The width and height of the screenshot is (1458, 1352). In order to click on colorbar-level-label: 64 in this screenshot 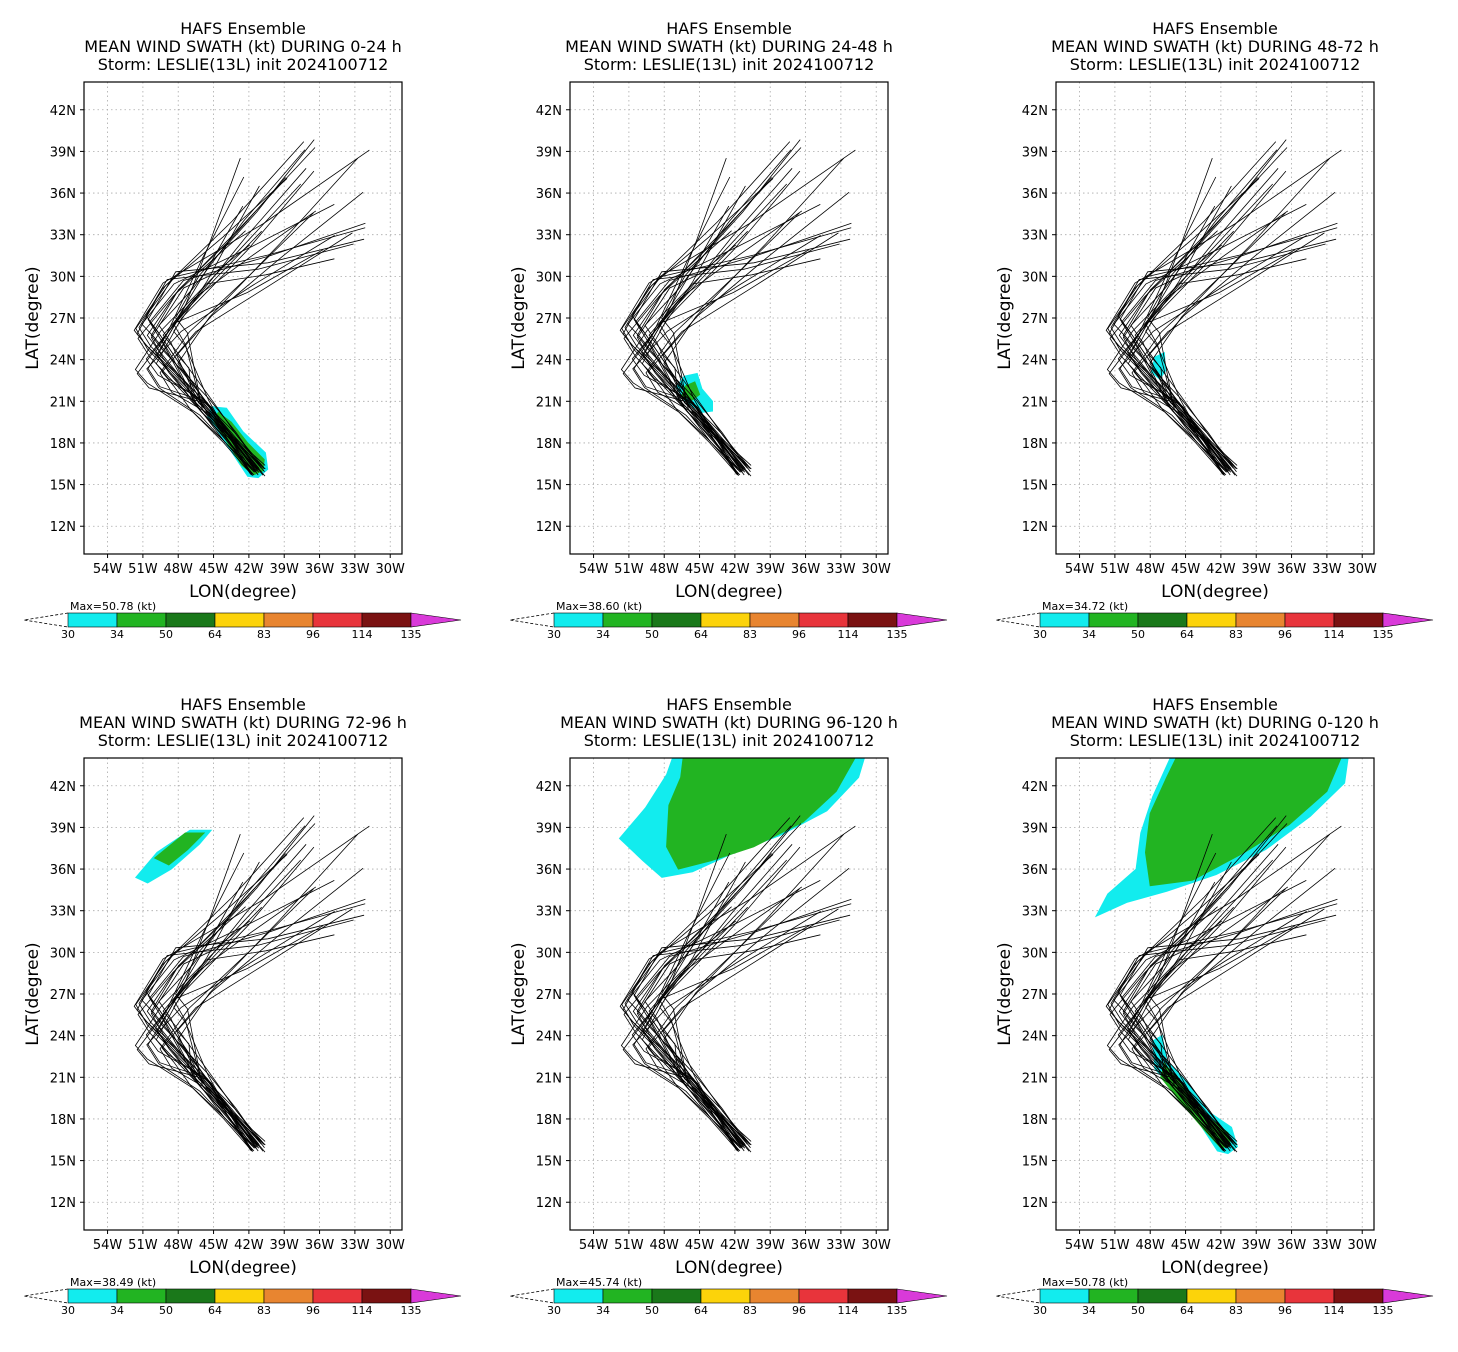, I will do `click(1187, 1310)`.